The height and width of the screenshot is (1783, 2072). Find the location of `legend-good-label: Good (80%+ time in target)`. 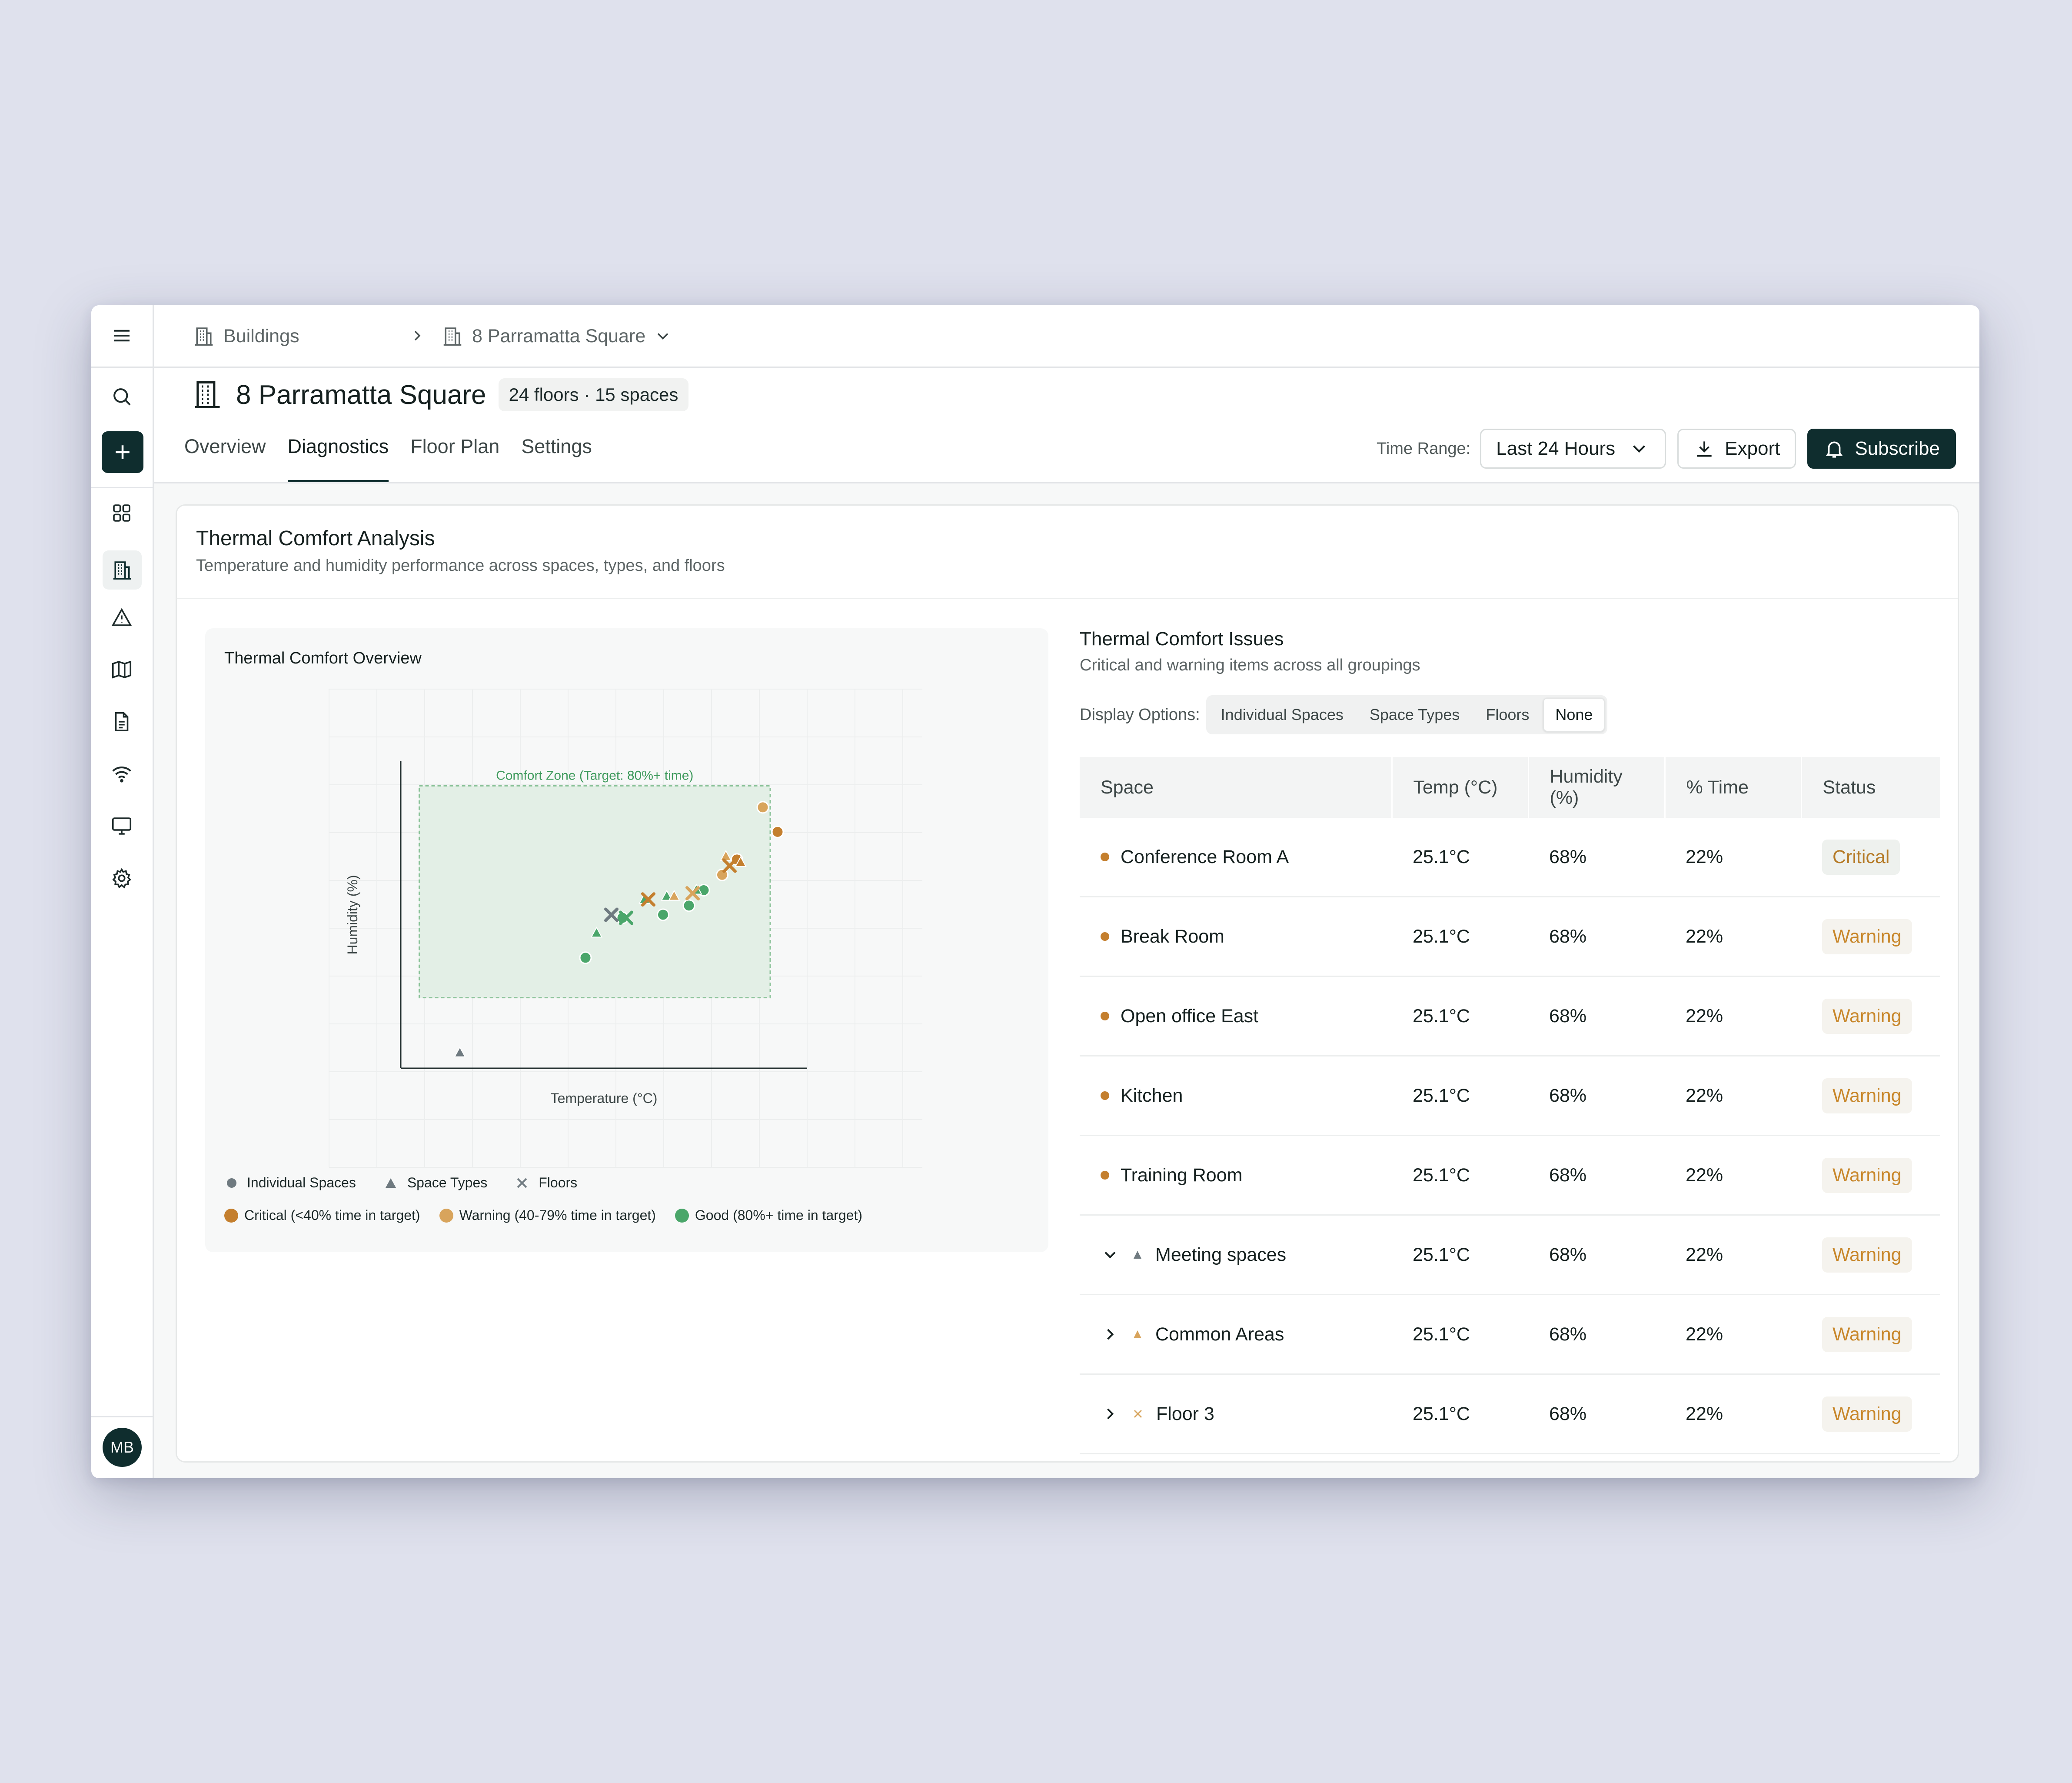

legend-good-label: Good (80%+ time in target) is located at coordinates (779, 1215).